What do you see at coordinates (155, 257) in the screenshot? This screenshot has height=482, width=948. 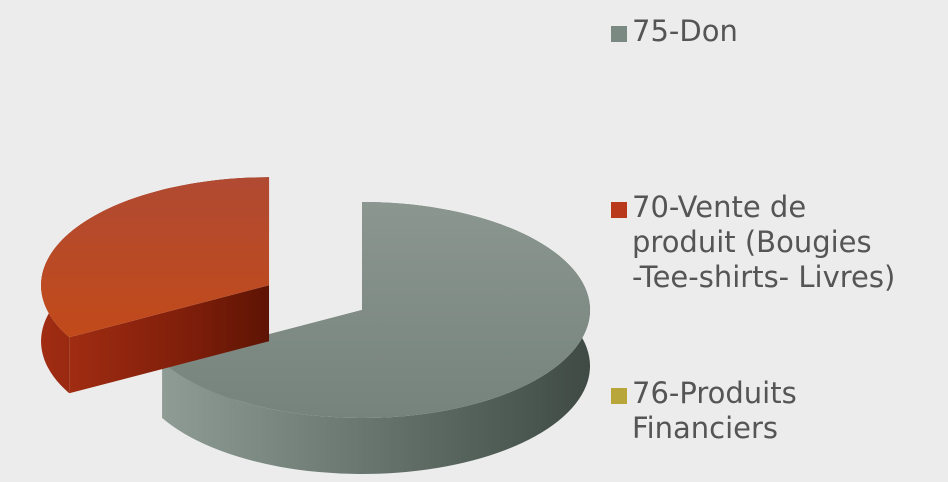 I see `slice-vente-produit-top` at bounding box center [155, 257].